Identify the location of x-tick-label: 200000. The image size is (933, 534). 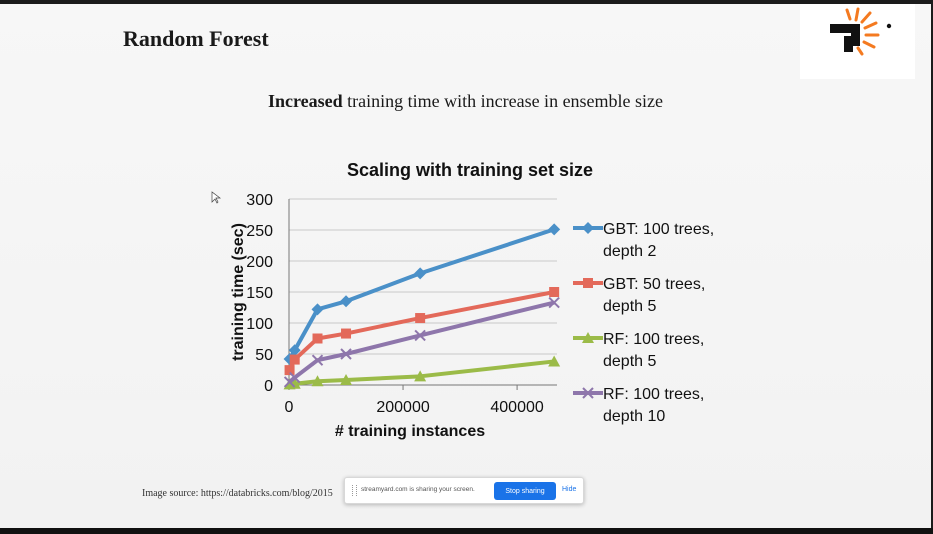
(402, 407).